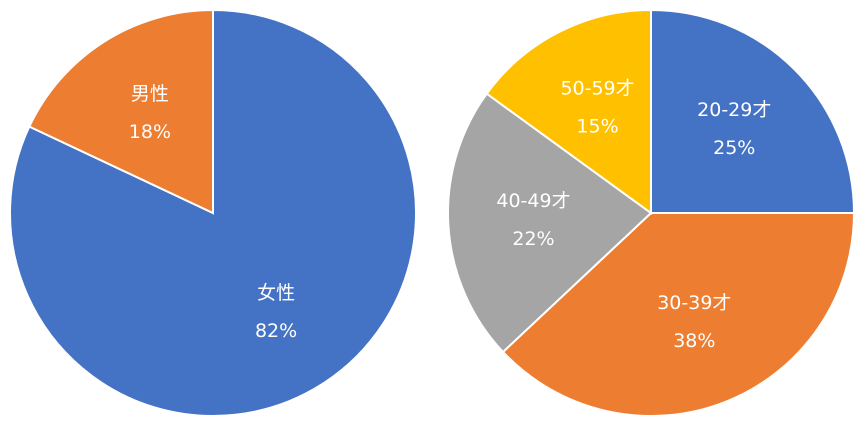 The height and width of the screenshot is (429, 866). What do you see at coordinates (734, 148) in the screenshot?
I see `slice-value-label: 25%` at bounding box center [734, 148].